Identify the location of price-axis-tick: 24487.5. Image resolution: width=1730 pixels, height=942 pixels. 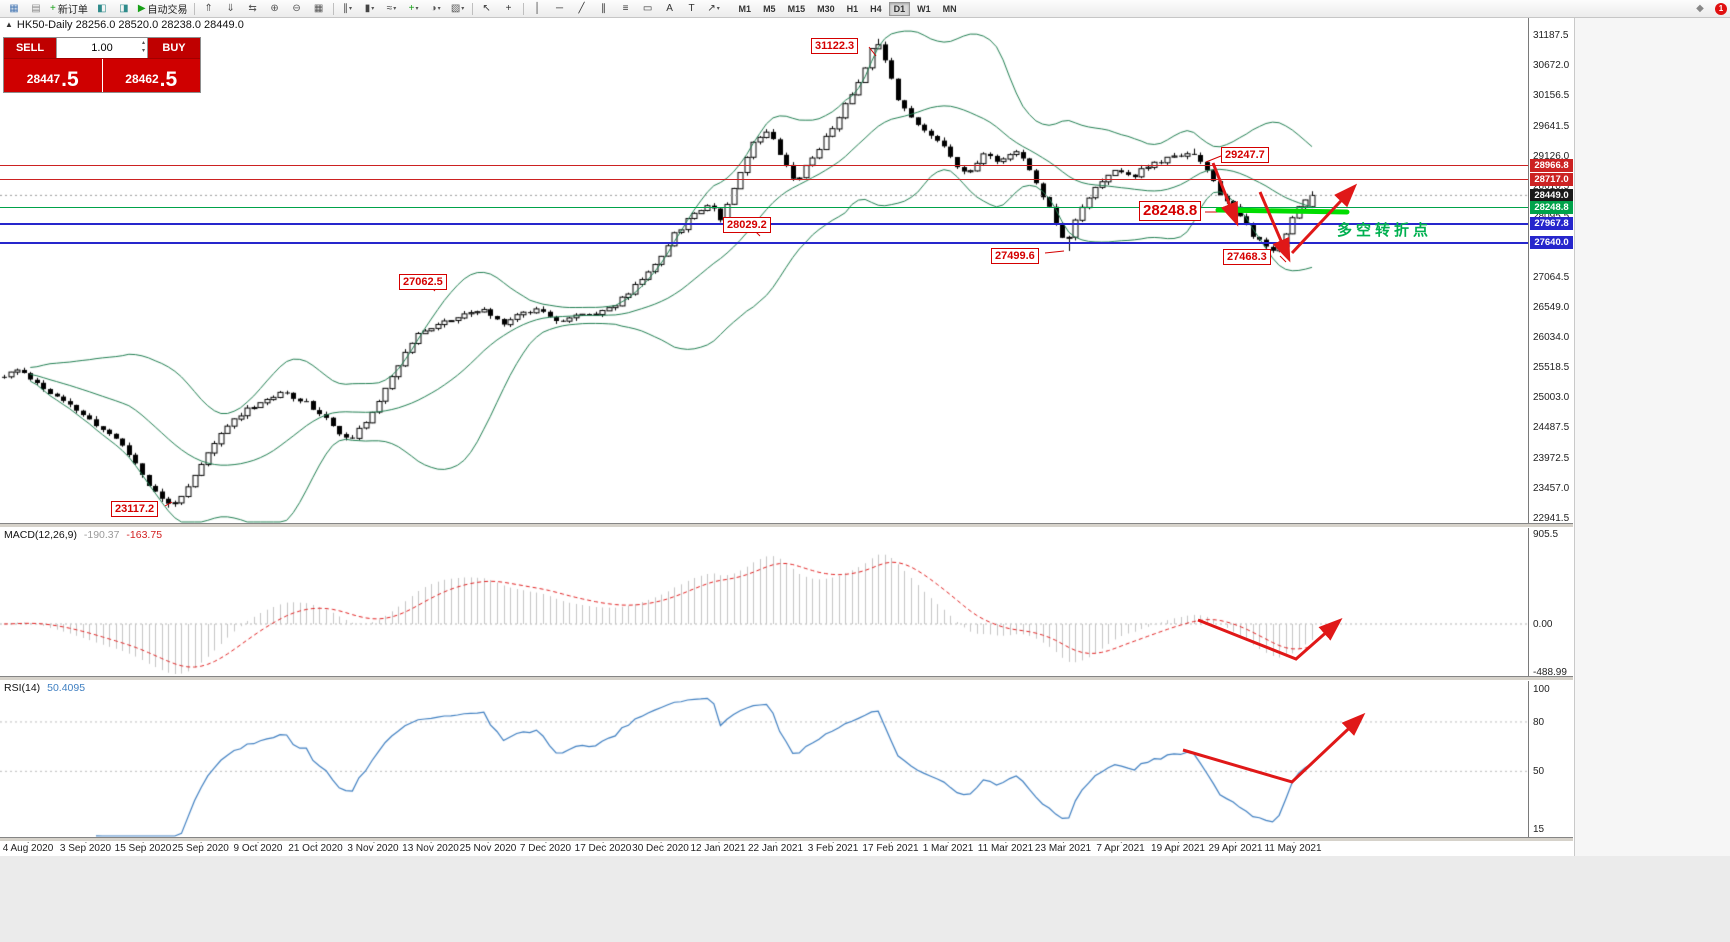
(1551, 428).